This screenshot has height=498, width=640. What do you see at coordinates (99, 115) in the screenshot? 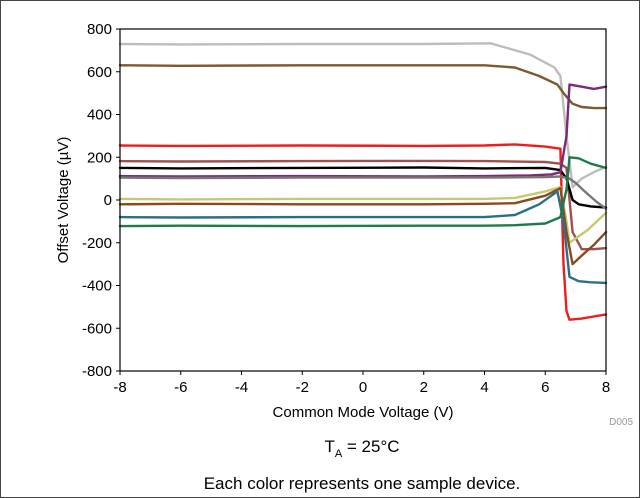
I see `y-tick-label: 400` at bounding box center [99, 115].